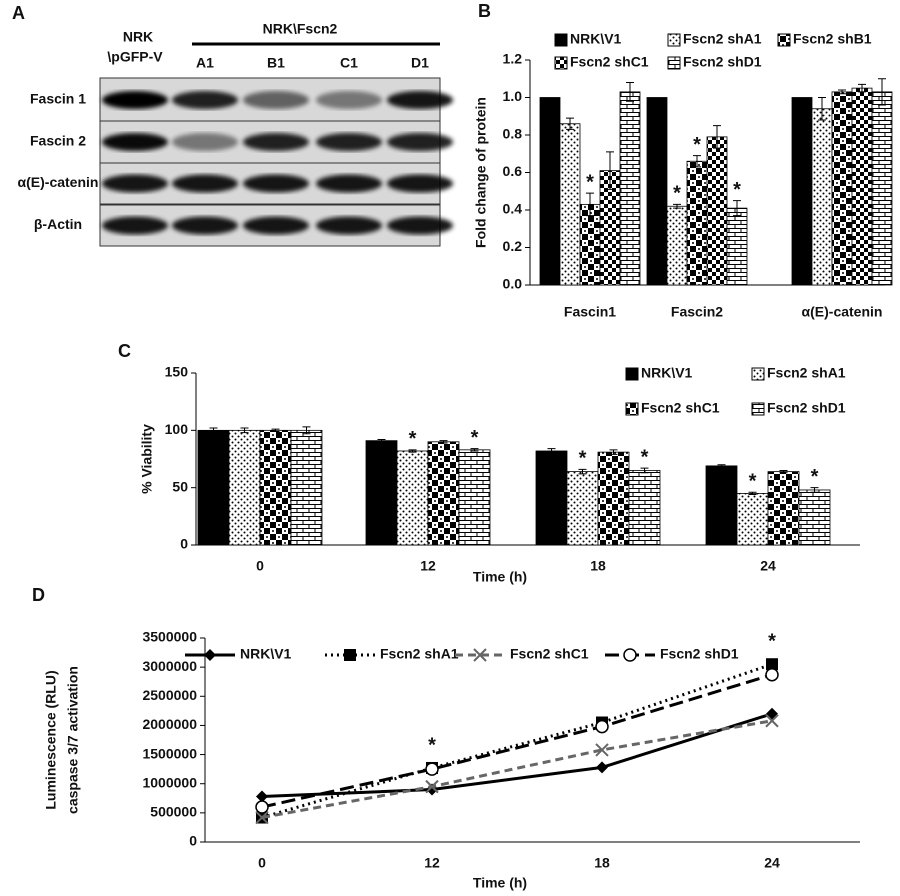 The image size is (900, 896). What do you see at coordinates (513, 209) in the screenshot?
I see `y-tick-label: 0.4` at bounding box center [513, 209].